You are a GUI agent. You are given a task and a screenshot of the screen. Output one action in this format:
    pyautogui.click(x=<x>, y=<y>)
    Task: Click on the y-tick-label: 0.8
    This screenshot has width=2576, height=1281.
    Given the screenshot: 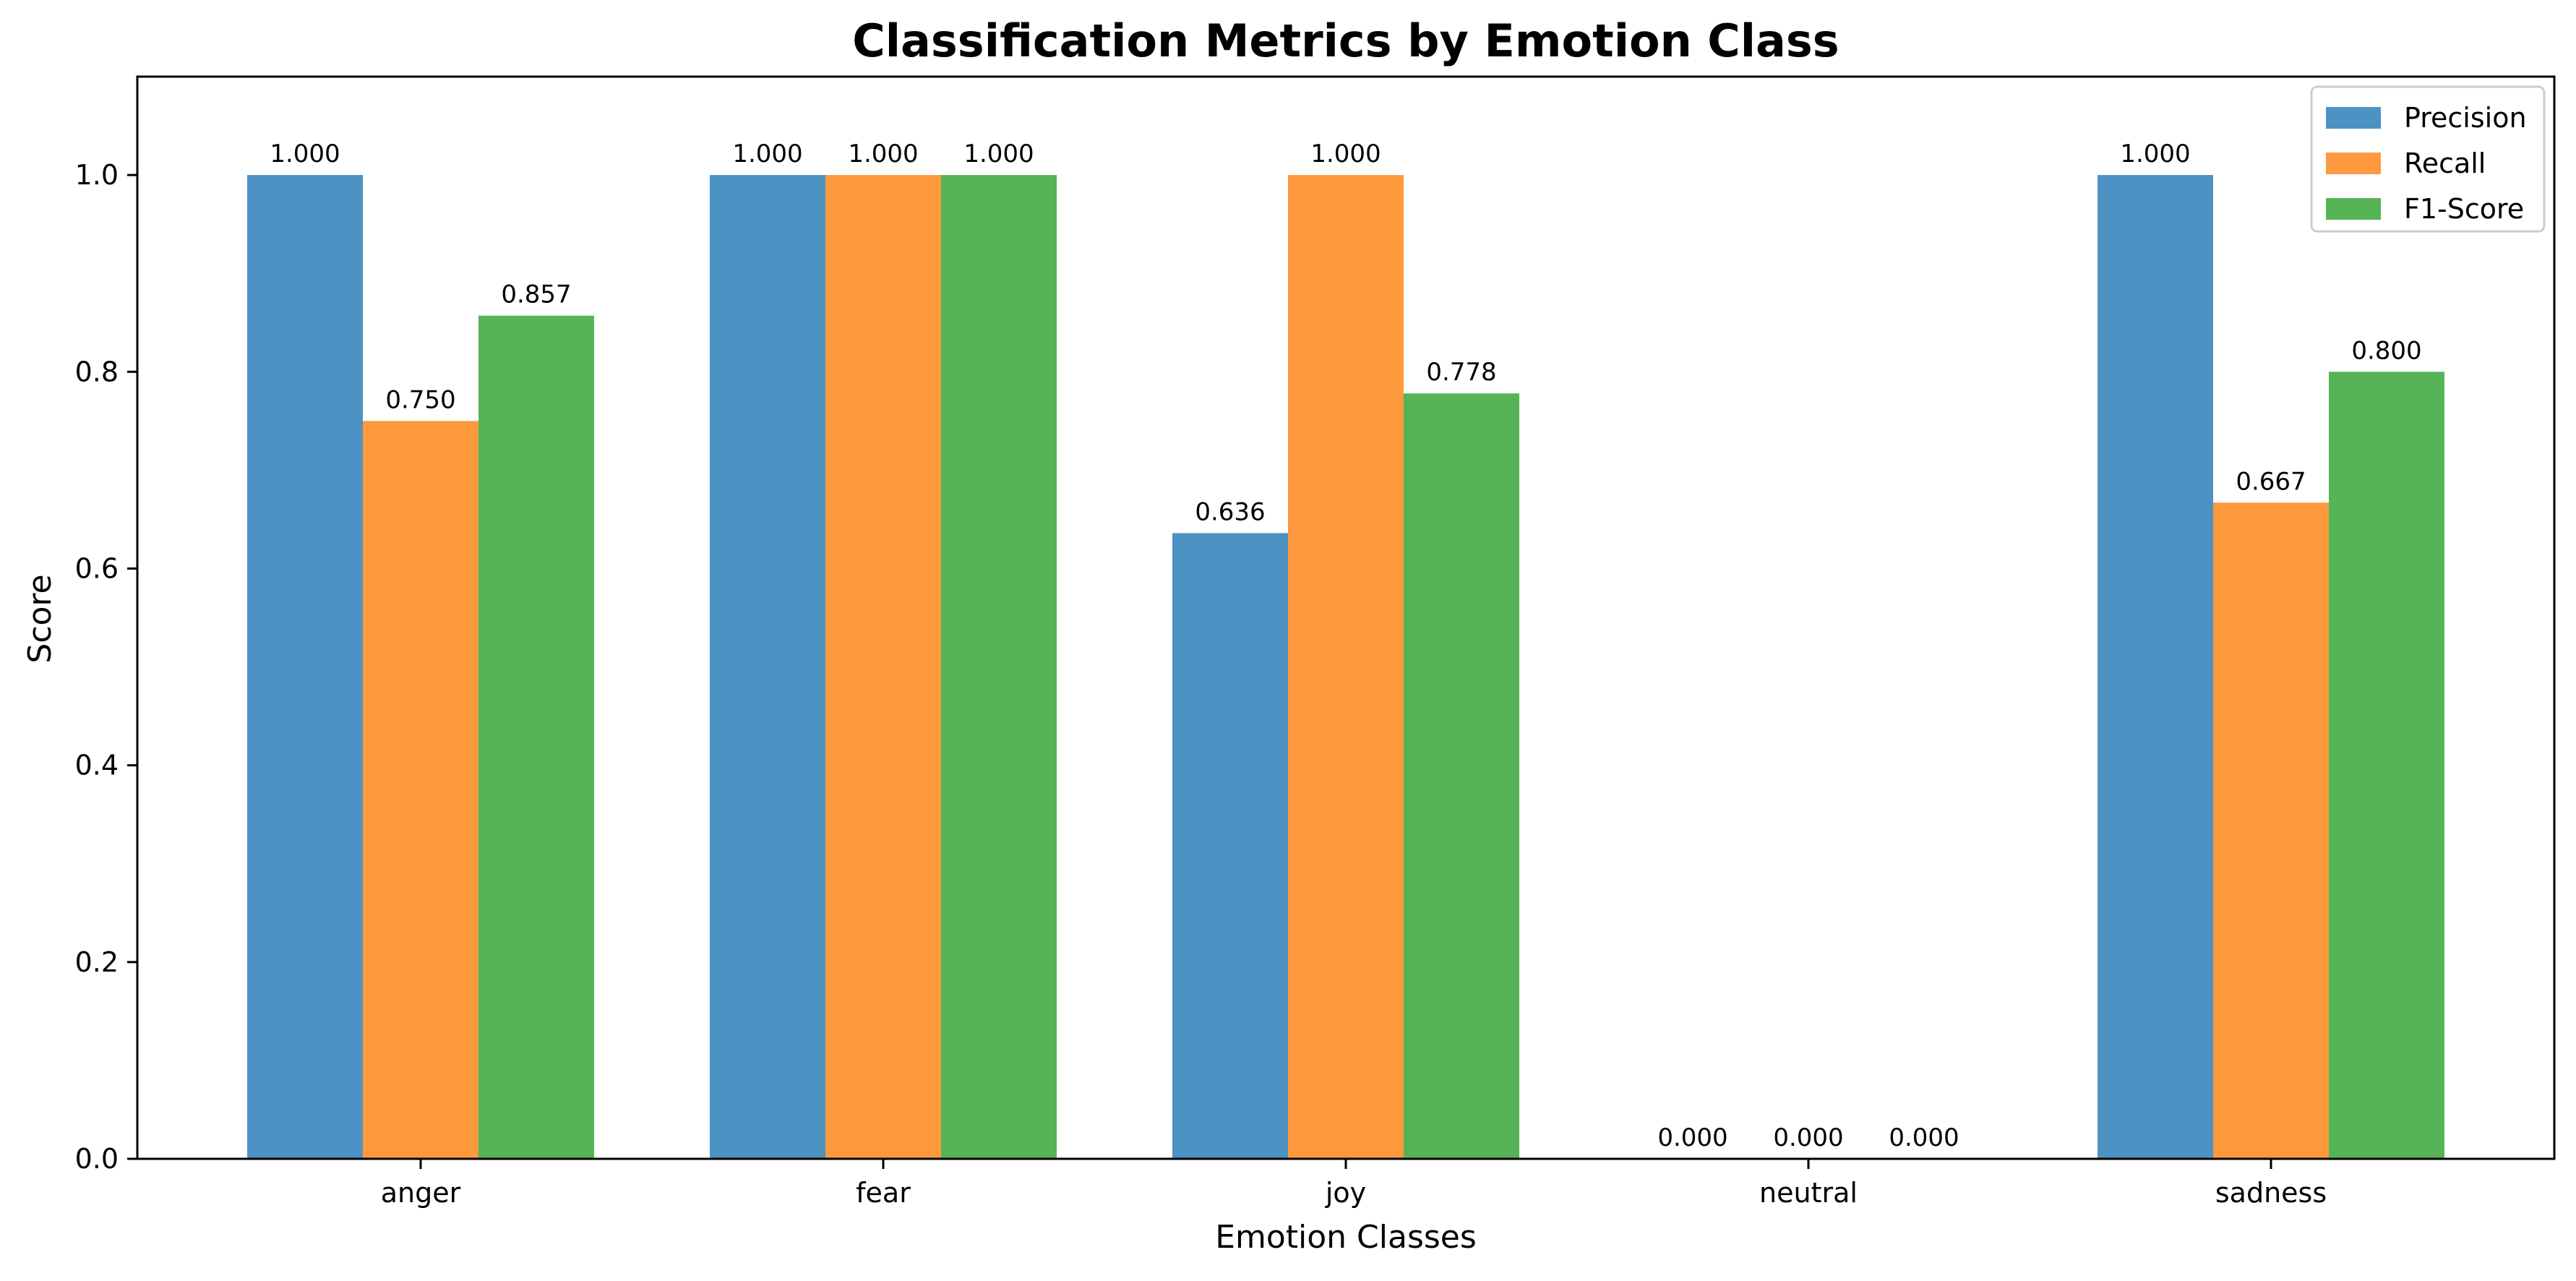 What is the action you would take?
    pyautogui.click(x=97, y=371)
    